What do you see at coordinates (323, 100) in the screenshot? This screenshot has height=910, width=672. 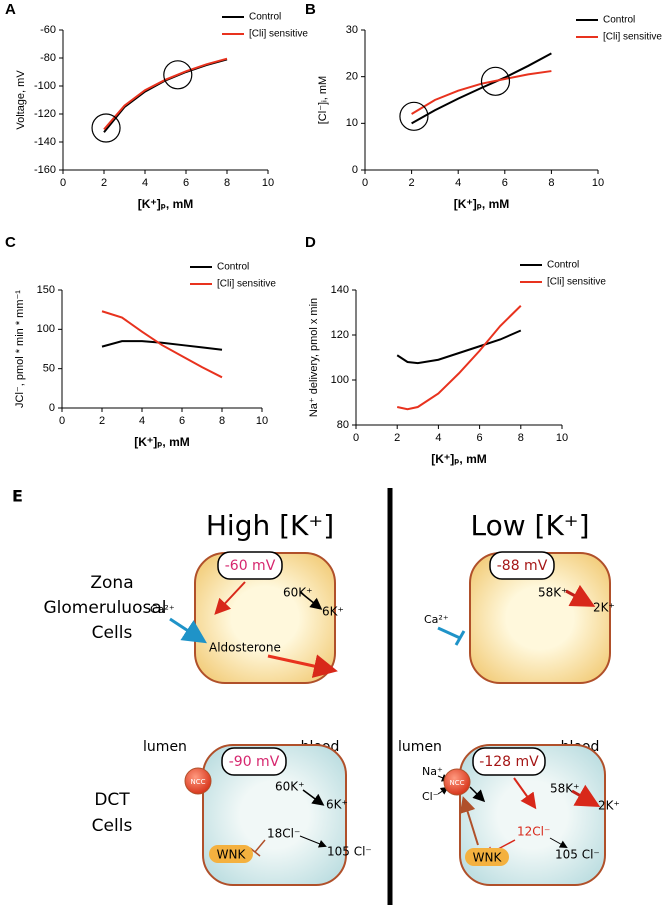 I see `y-axis-label: [Cl⁻]ᵢ, mM` at bounding box center [323, 100].